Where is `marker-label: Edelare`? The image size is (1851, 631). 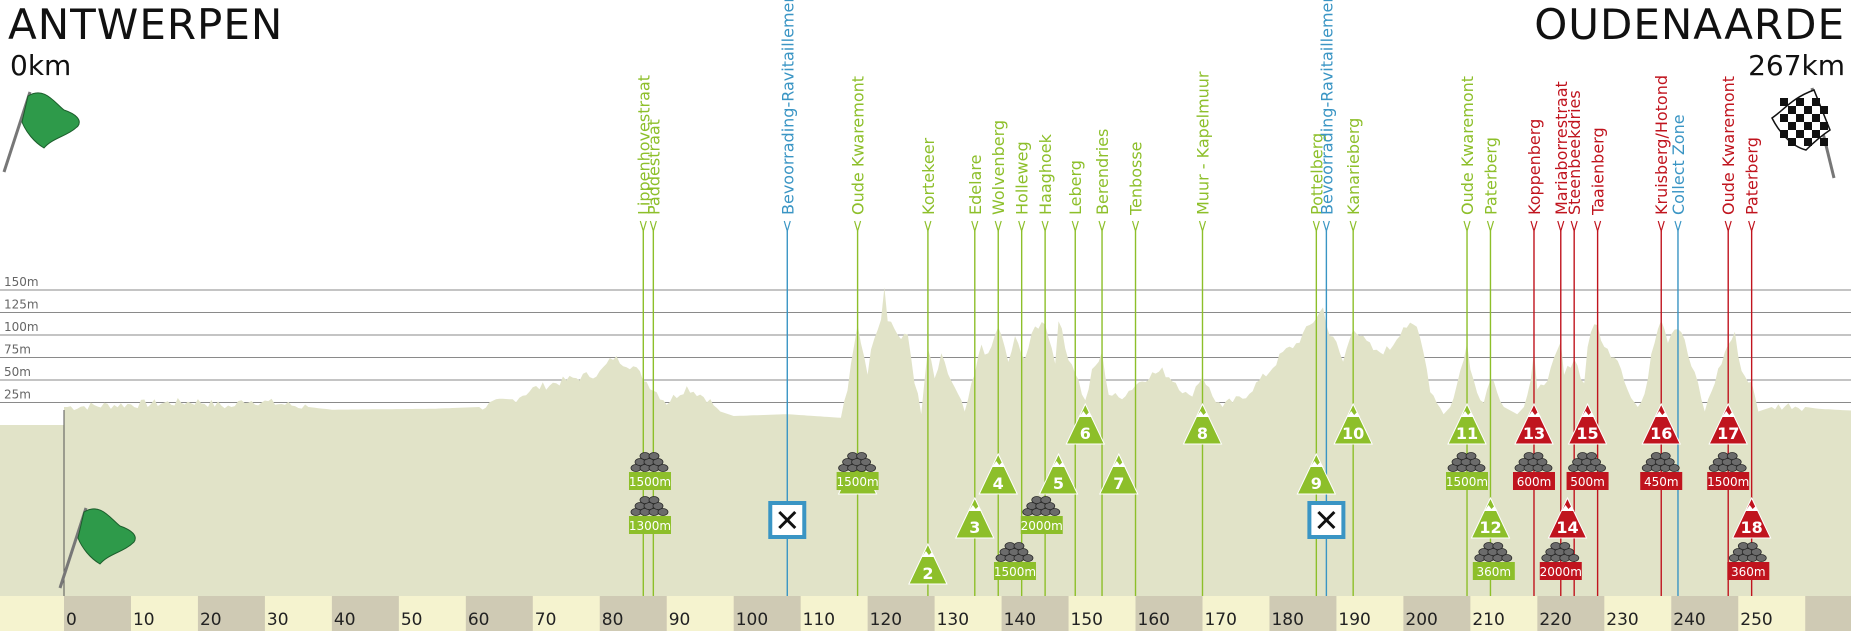
marker-label: Edelare is located at coordinates (975, 185).